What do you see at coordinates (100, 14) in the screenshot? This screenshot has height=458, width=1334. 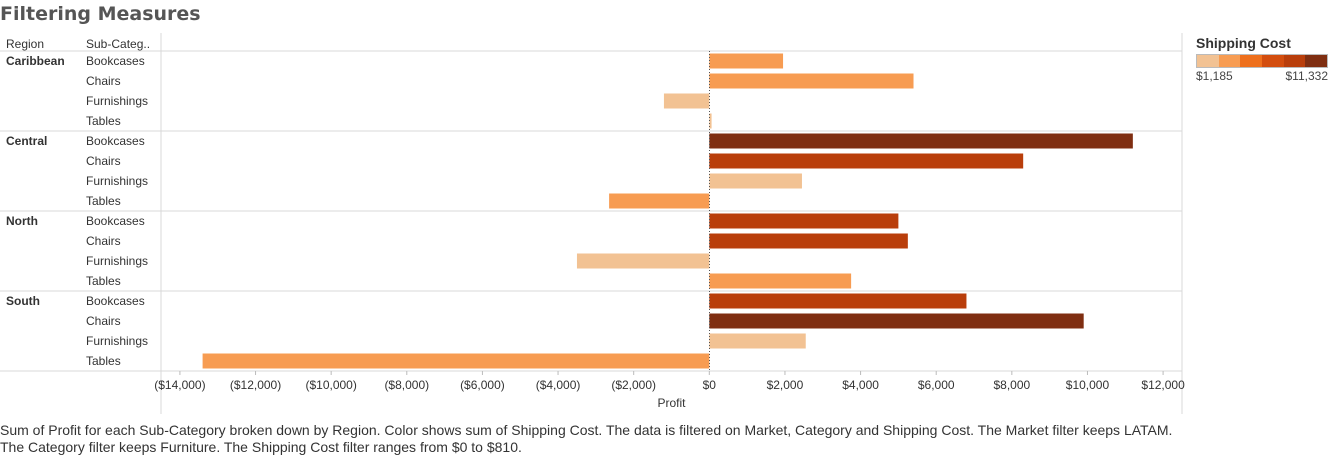 I see `page-title: Filtering Measures` at bounding box center [100, 14].